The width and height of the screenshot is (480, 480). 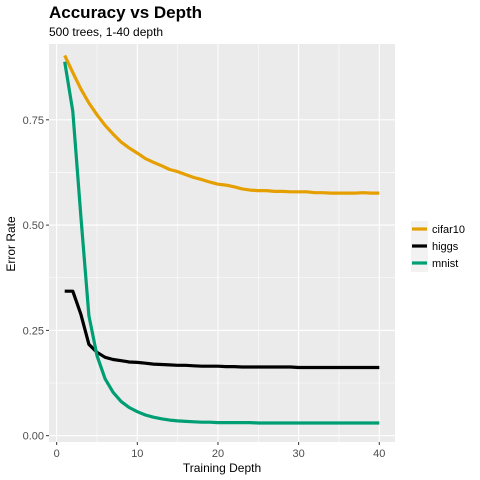 What do you see at coordinates (33, 121) in the screenshot?
I see `y-tick-label: 0.75` at bounding box center [33, 121].